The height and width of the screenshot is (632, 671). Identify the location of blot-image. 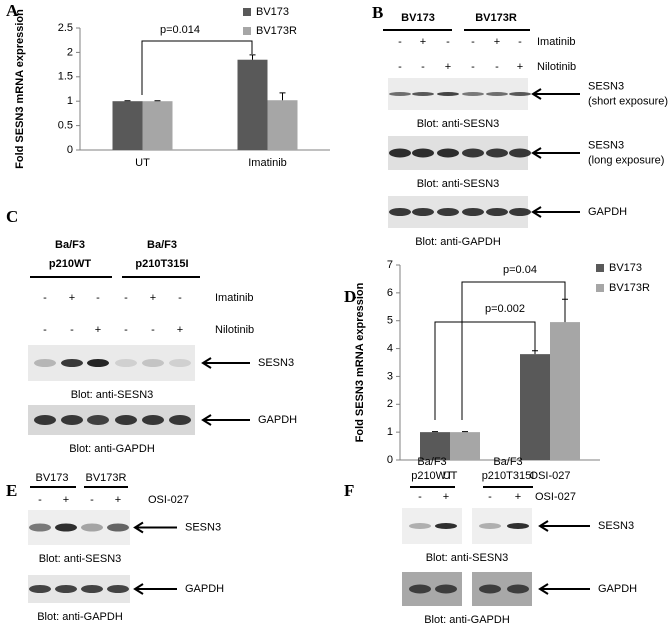
(111, 363).